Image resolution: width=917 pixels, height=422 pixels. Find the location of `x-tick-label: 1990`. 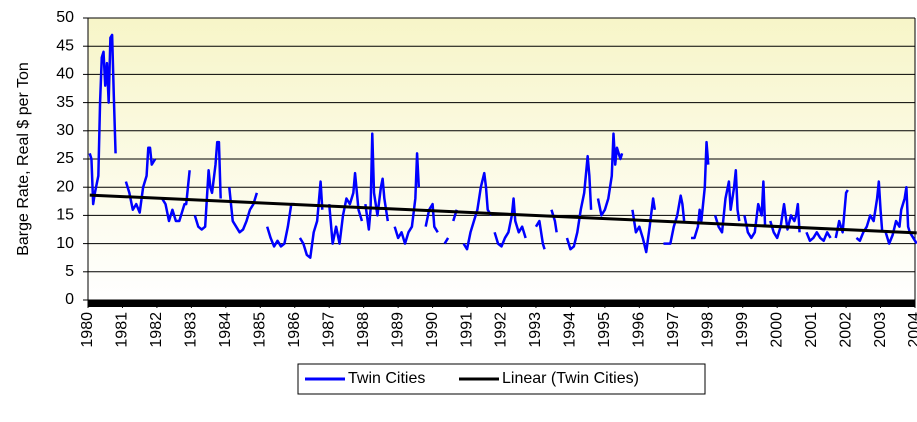

x-tick-label: 1990 is located at coordinates (432, 330).